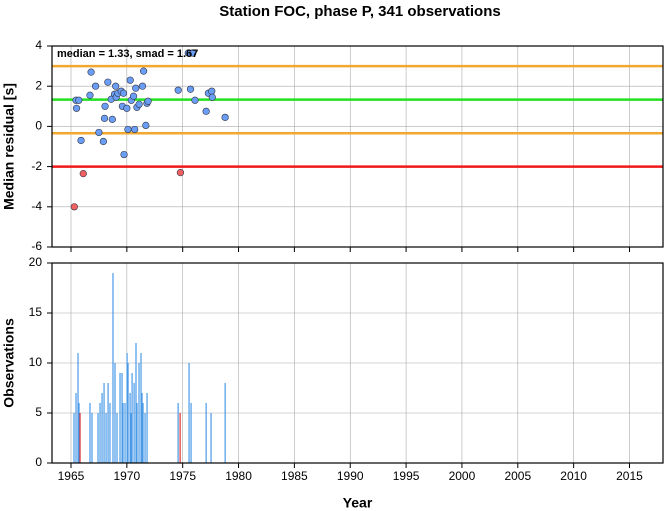 This screenshot has height=511, width=669. I want to click on x-tick-label: 1995, so click(406, 476).